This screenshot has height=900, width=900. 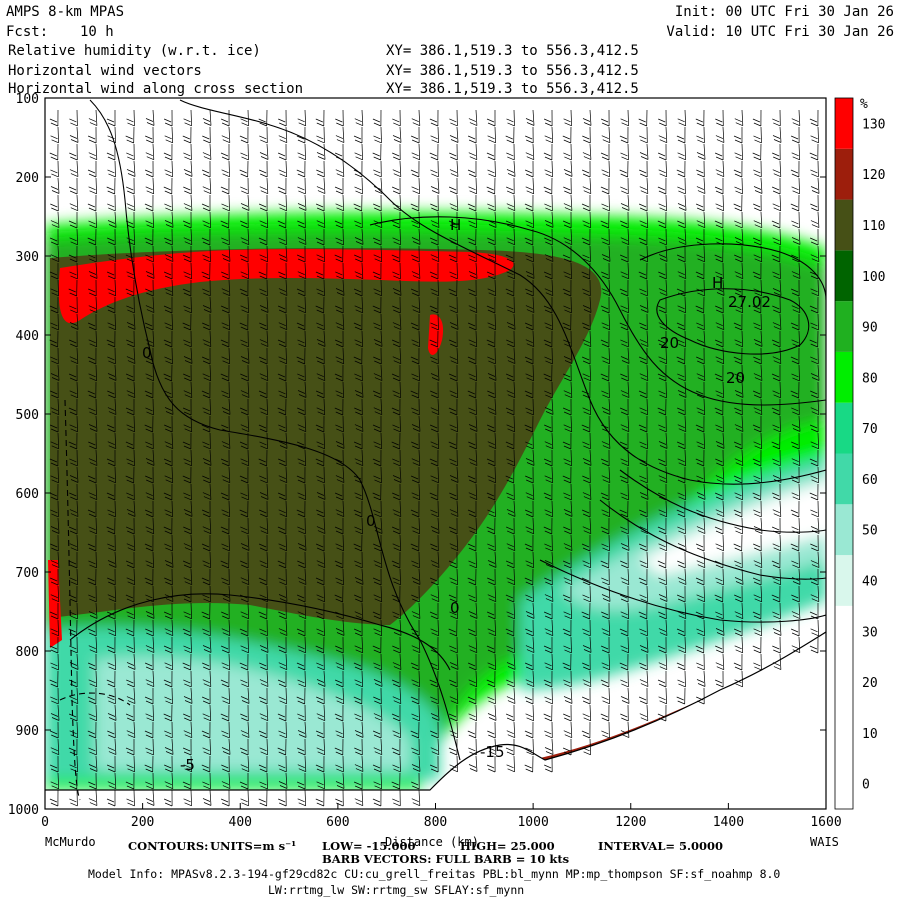 What do you see at coordinates (27, 99) in the screenshot?
I see `y-tick-label: 100` at bounding box center [27, 99].